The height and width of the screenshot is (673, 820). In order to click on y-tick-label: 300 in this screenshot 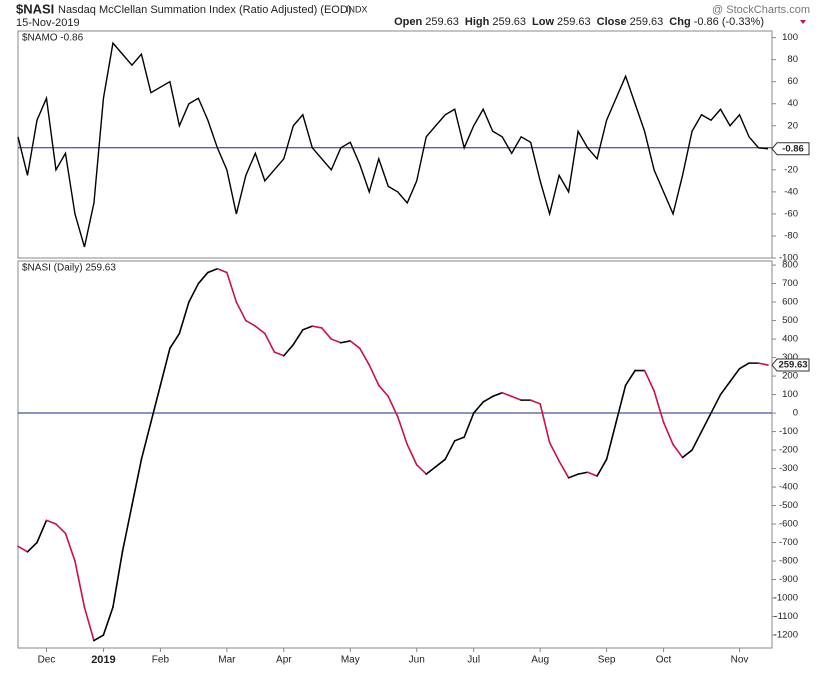, I will do `click(790, 357)`.